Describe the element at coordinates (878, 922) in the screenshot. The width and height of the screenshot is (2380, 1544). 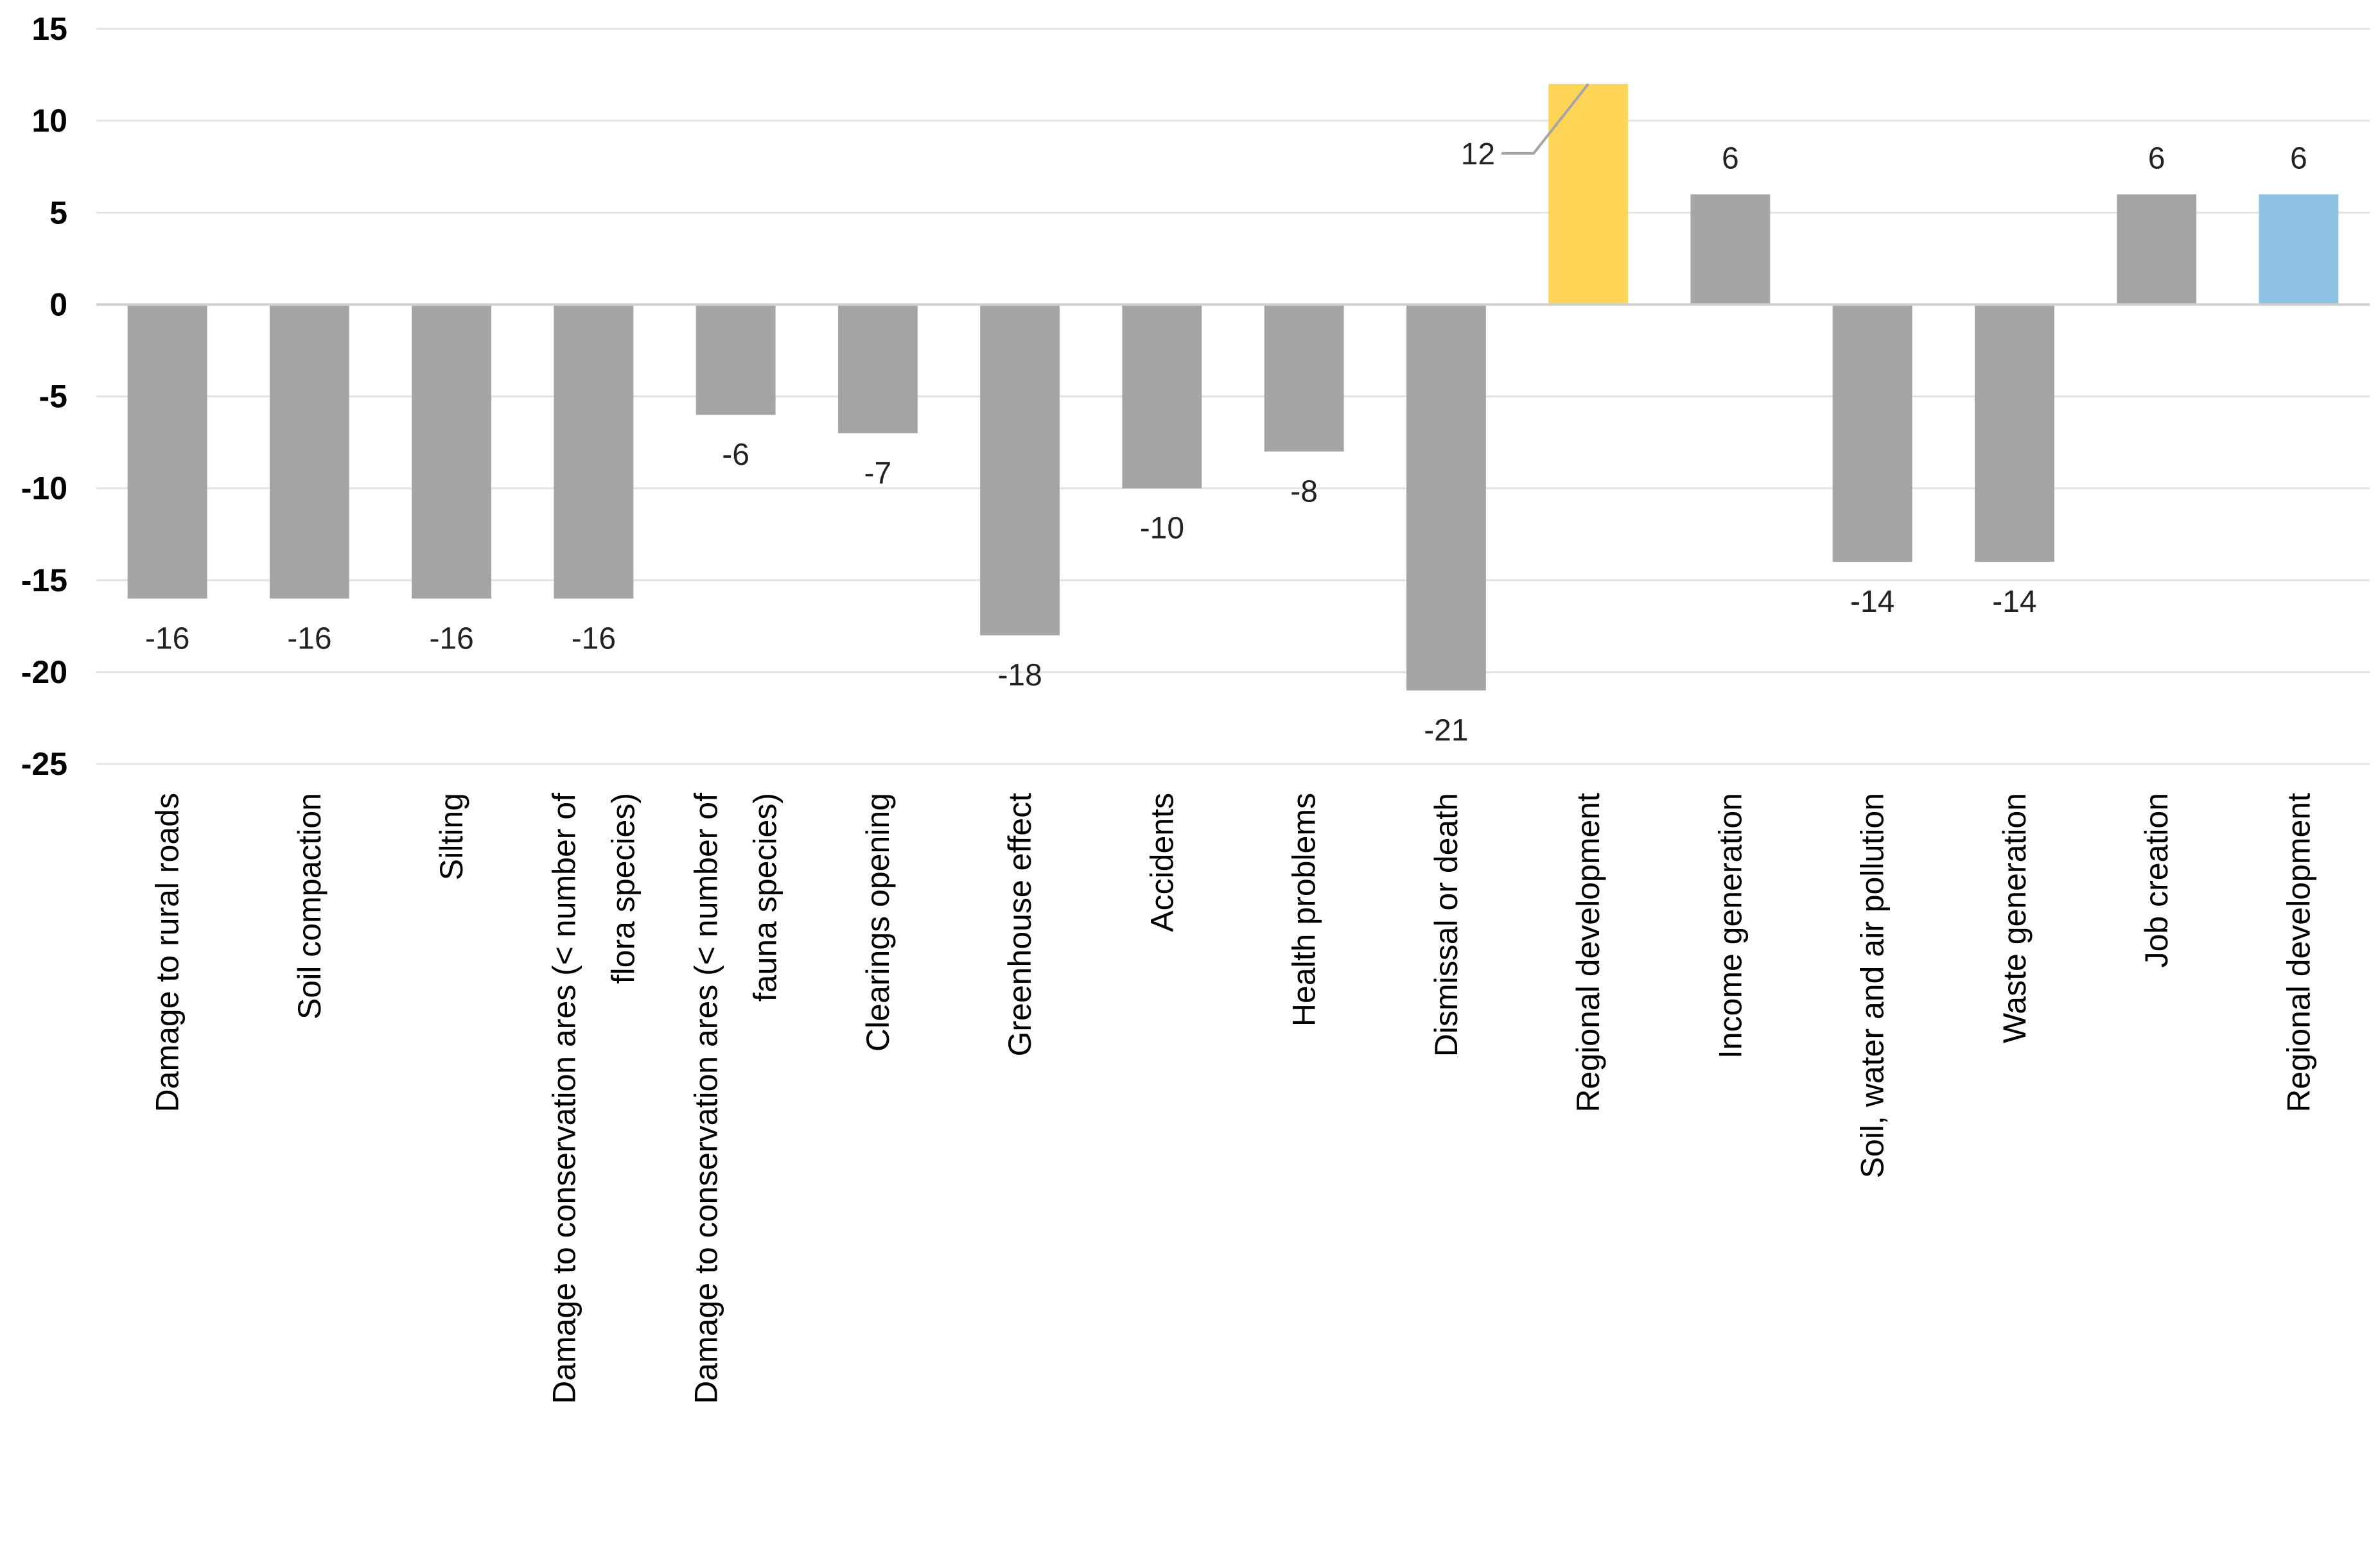
I see `x-tick-label: Clearings opening` at that location.